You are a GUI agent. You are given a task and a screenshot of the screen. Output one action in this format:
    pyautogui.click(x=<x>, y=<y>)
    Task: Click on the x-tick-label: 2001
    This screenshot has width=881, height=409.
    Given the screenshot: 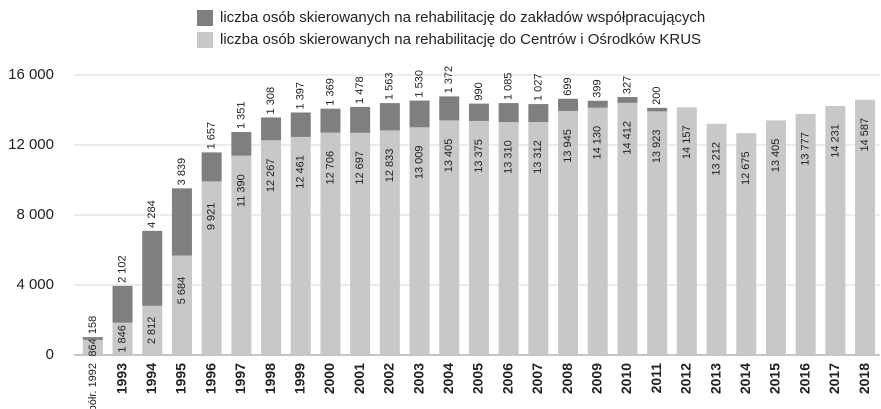 What is the action you would take?
    pyautogui.click(x=359, y=378)
    